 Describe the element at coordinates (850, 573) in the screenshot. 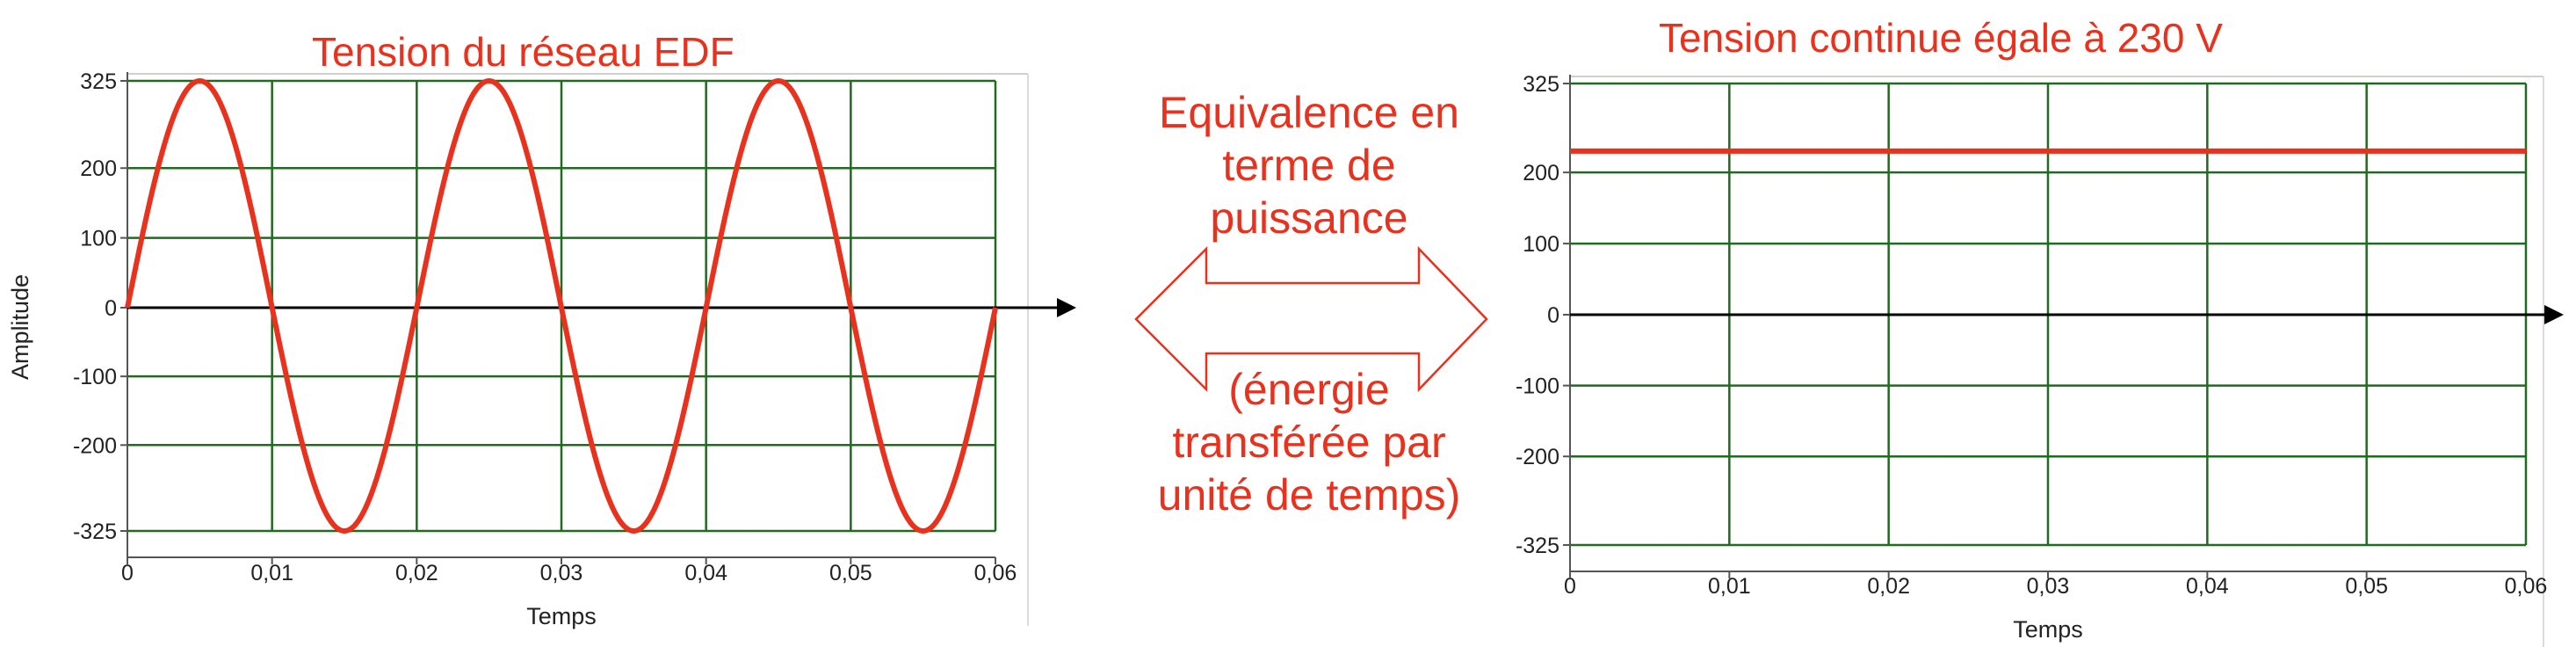

I see `x-tick-label: 0,05` at that location.